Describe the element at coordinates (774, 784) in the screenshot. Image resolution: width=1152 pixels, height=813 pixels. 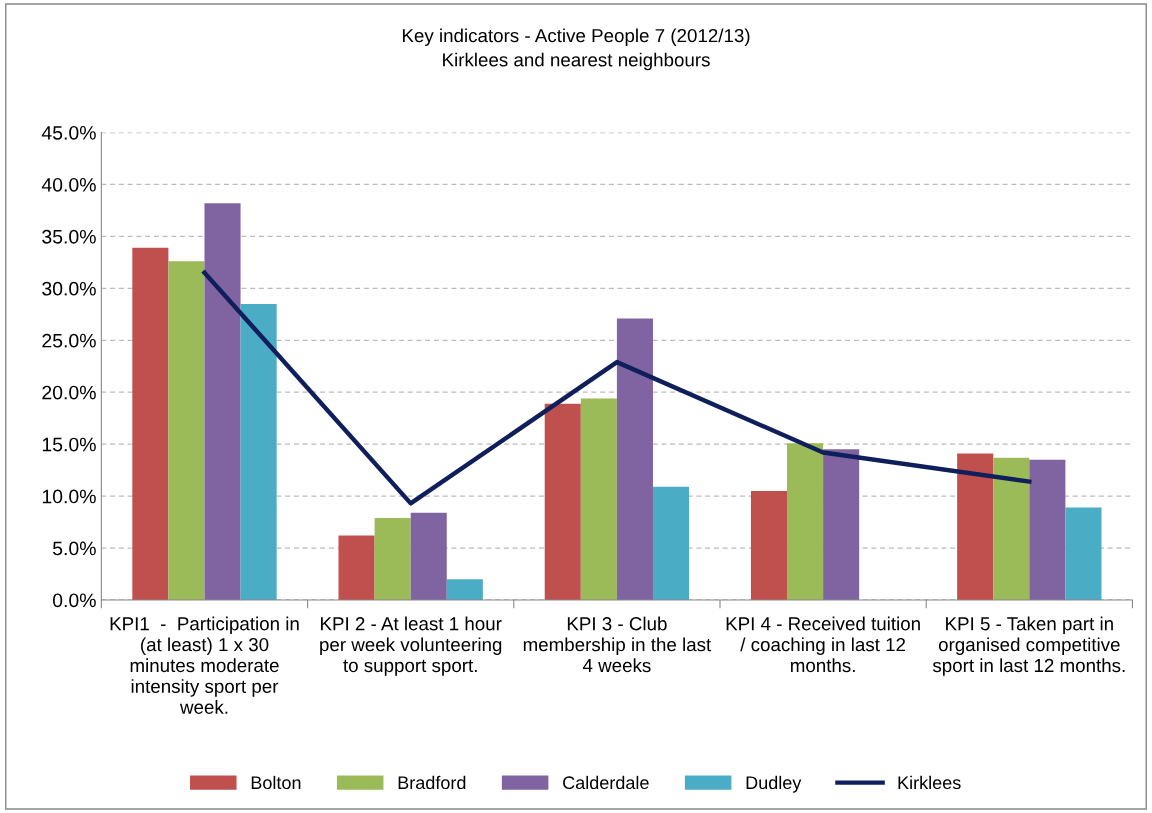
I see `legend-label: Dudley` at that location.